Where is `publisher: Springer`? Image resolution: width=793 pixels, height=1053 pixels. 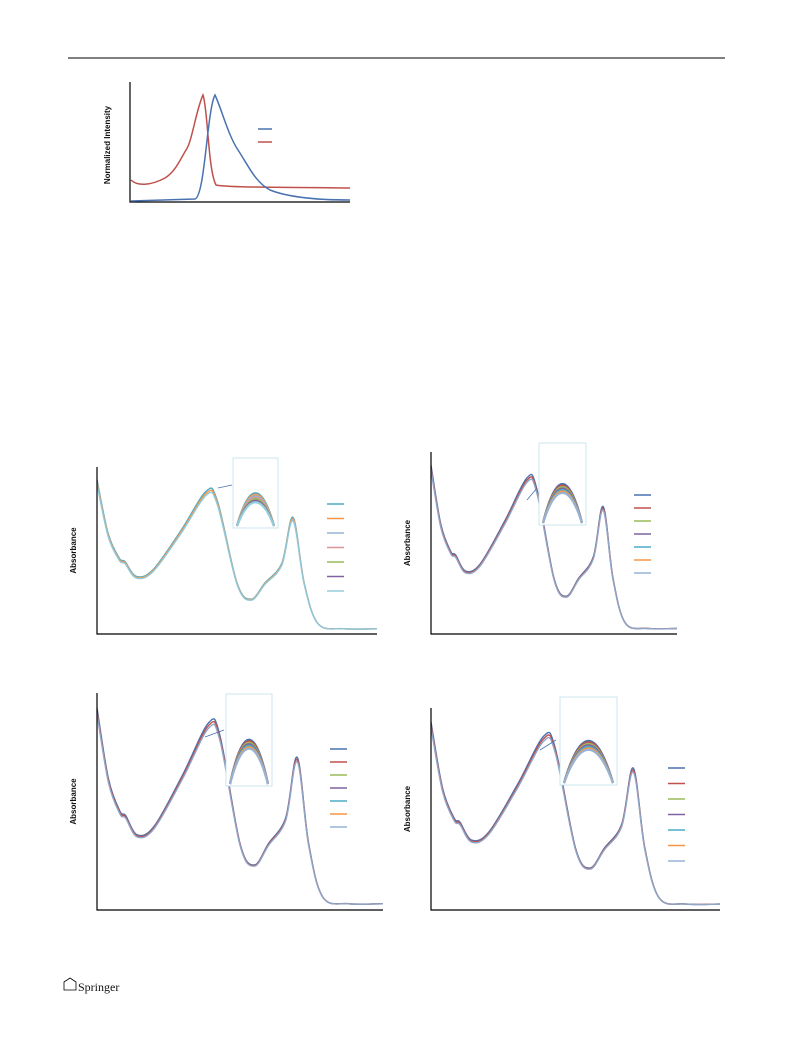
publisher: Springer is located at coordinates (98, 987).